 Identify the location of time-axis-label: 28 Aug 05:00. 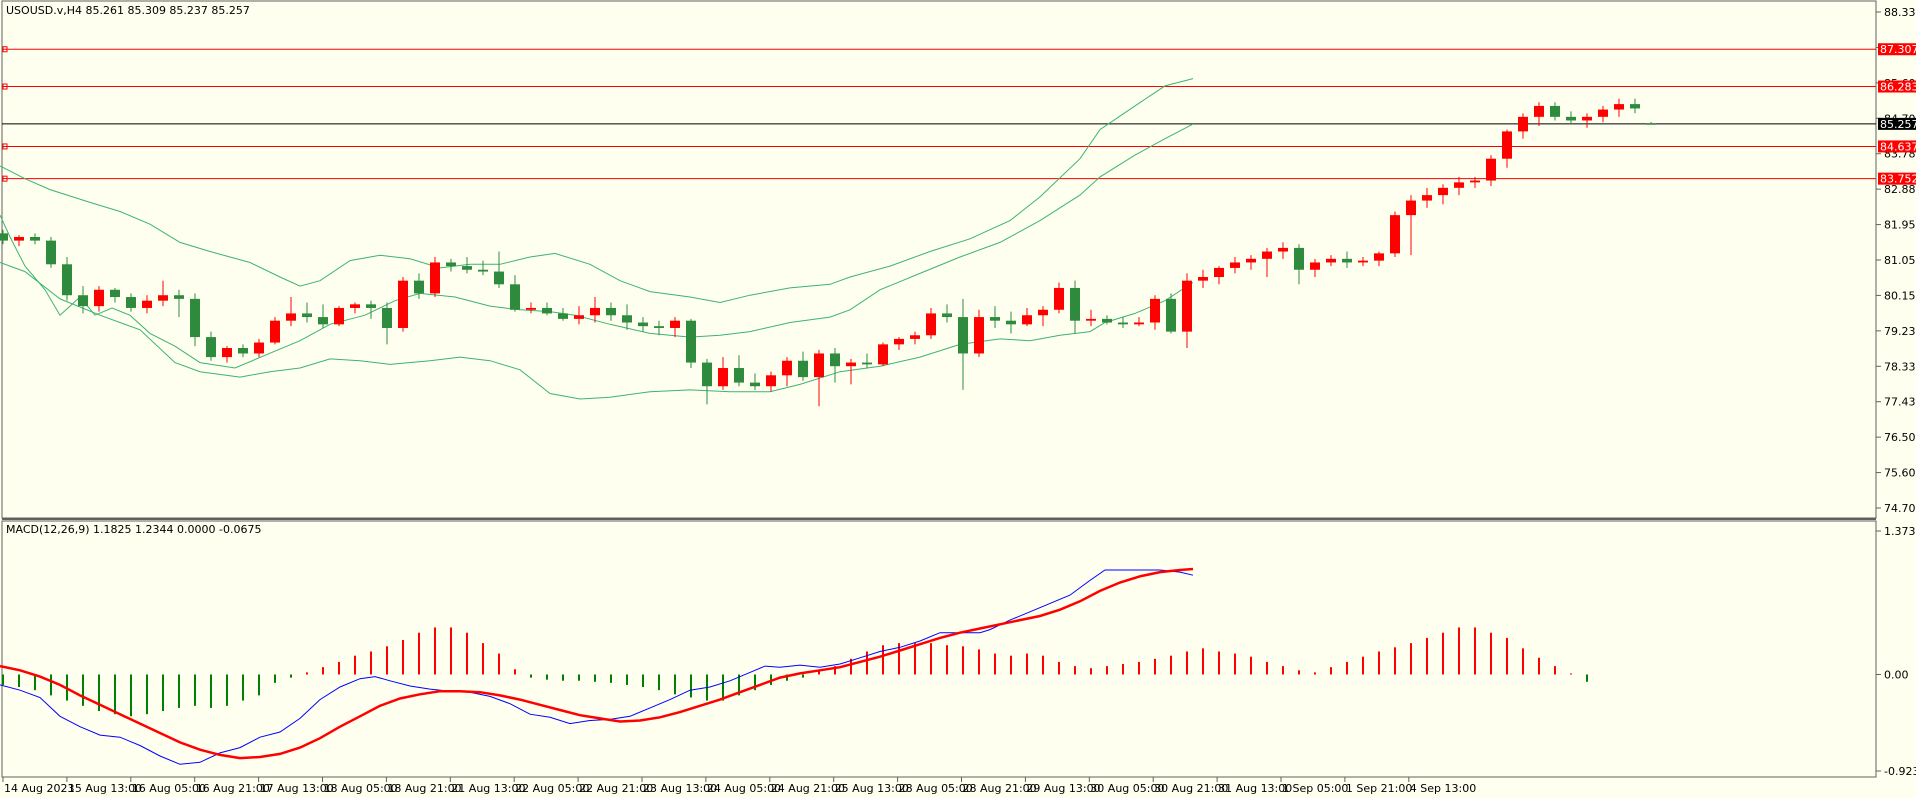
(936, 788).